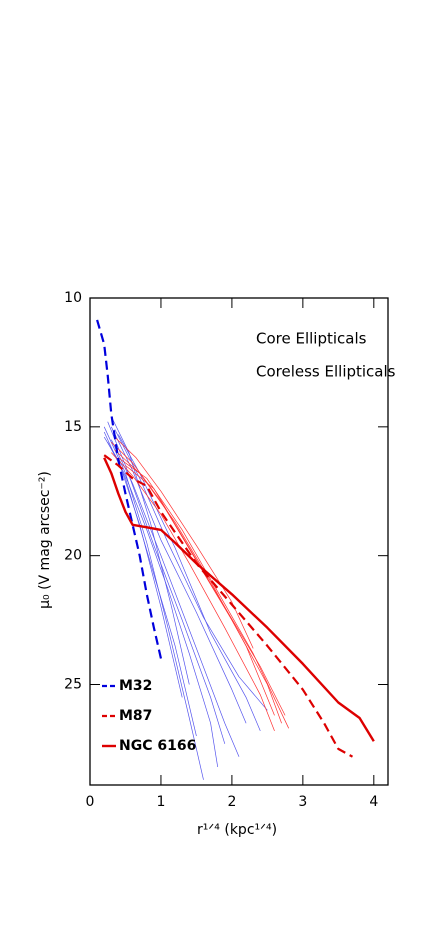 The width and height of the screenshot is (445, 941). What do you see at coordinates (73, 298) in the screenshot?
I see `y-tick-label: 10` at bounding box center [73, 298].